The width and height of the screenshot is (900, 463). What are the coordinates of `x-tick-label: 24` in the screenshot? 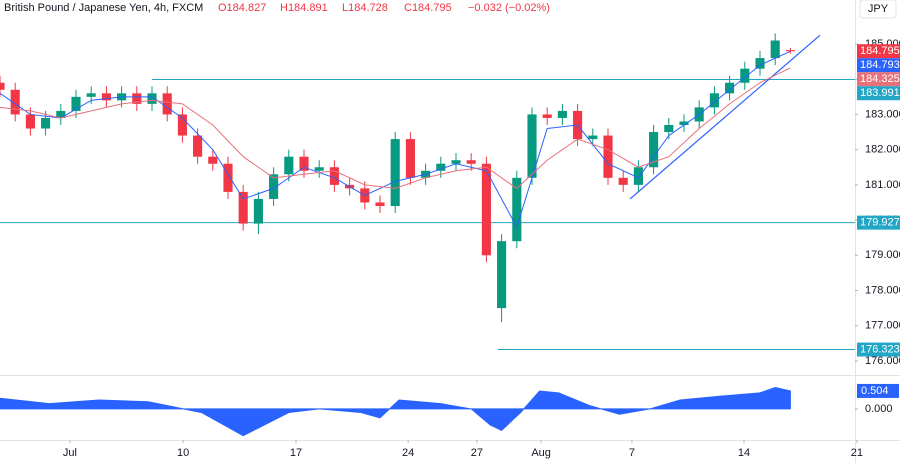 It's located at (408, 453).